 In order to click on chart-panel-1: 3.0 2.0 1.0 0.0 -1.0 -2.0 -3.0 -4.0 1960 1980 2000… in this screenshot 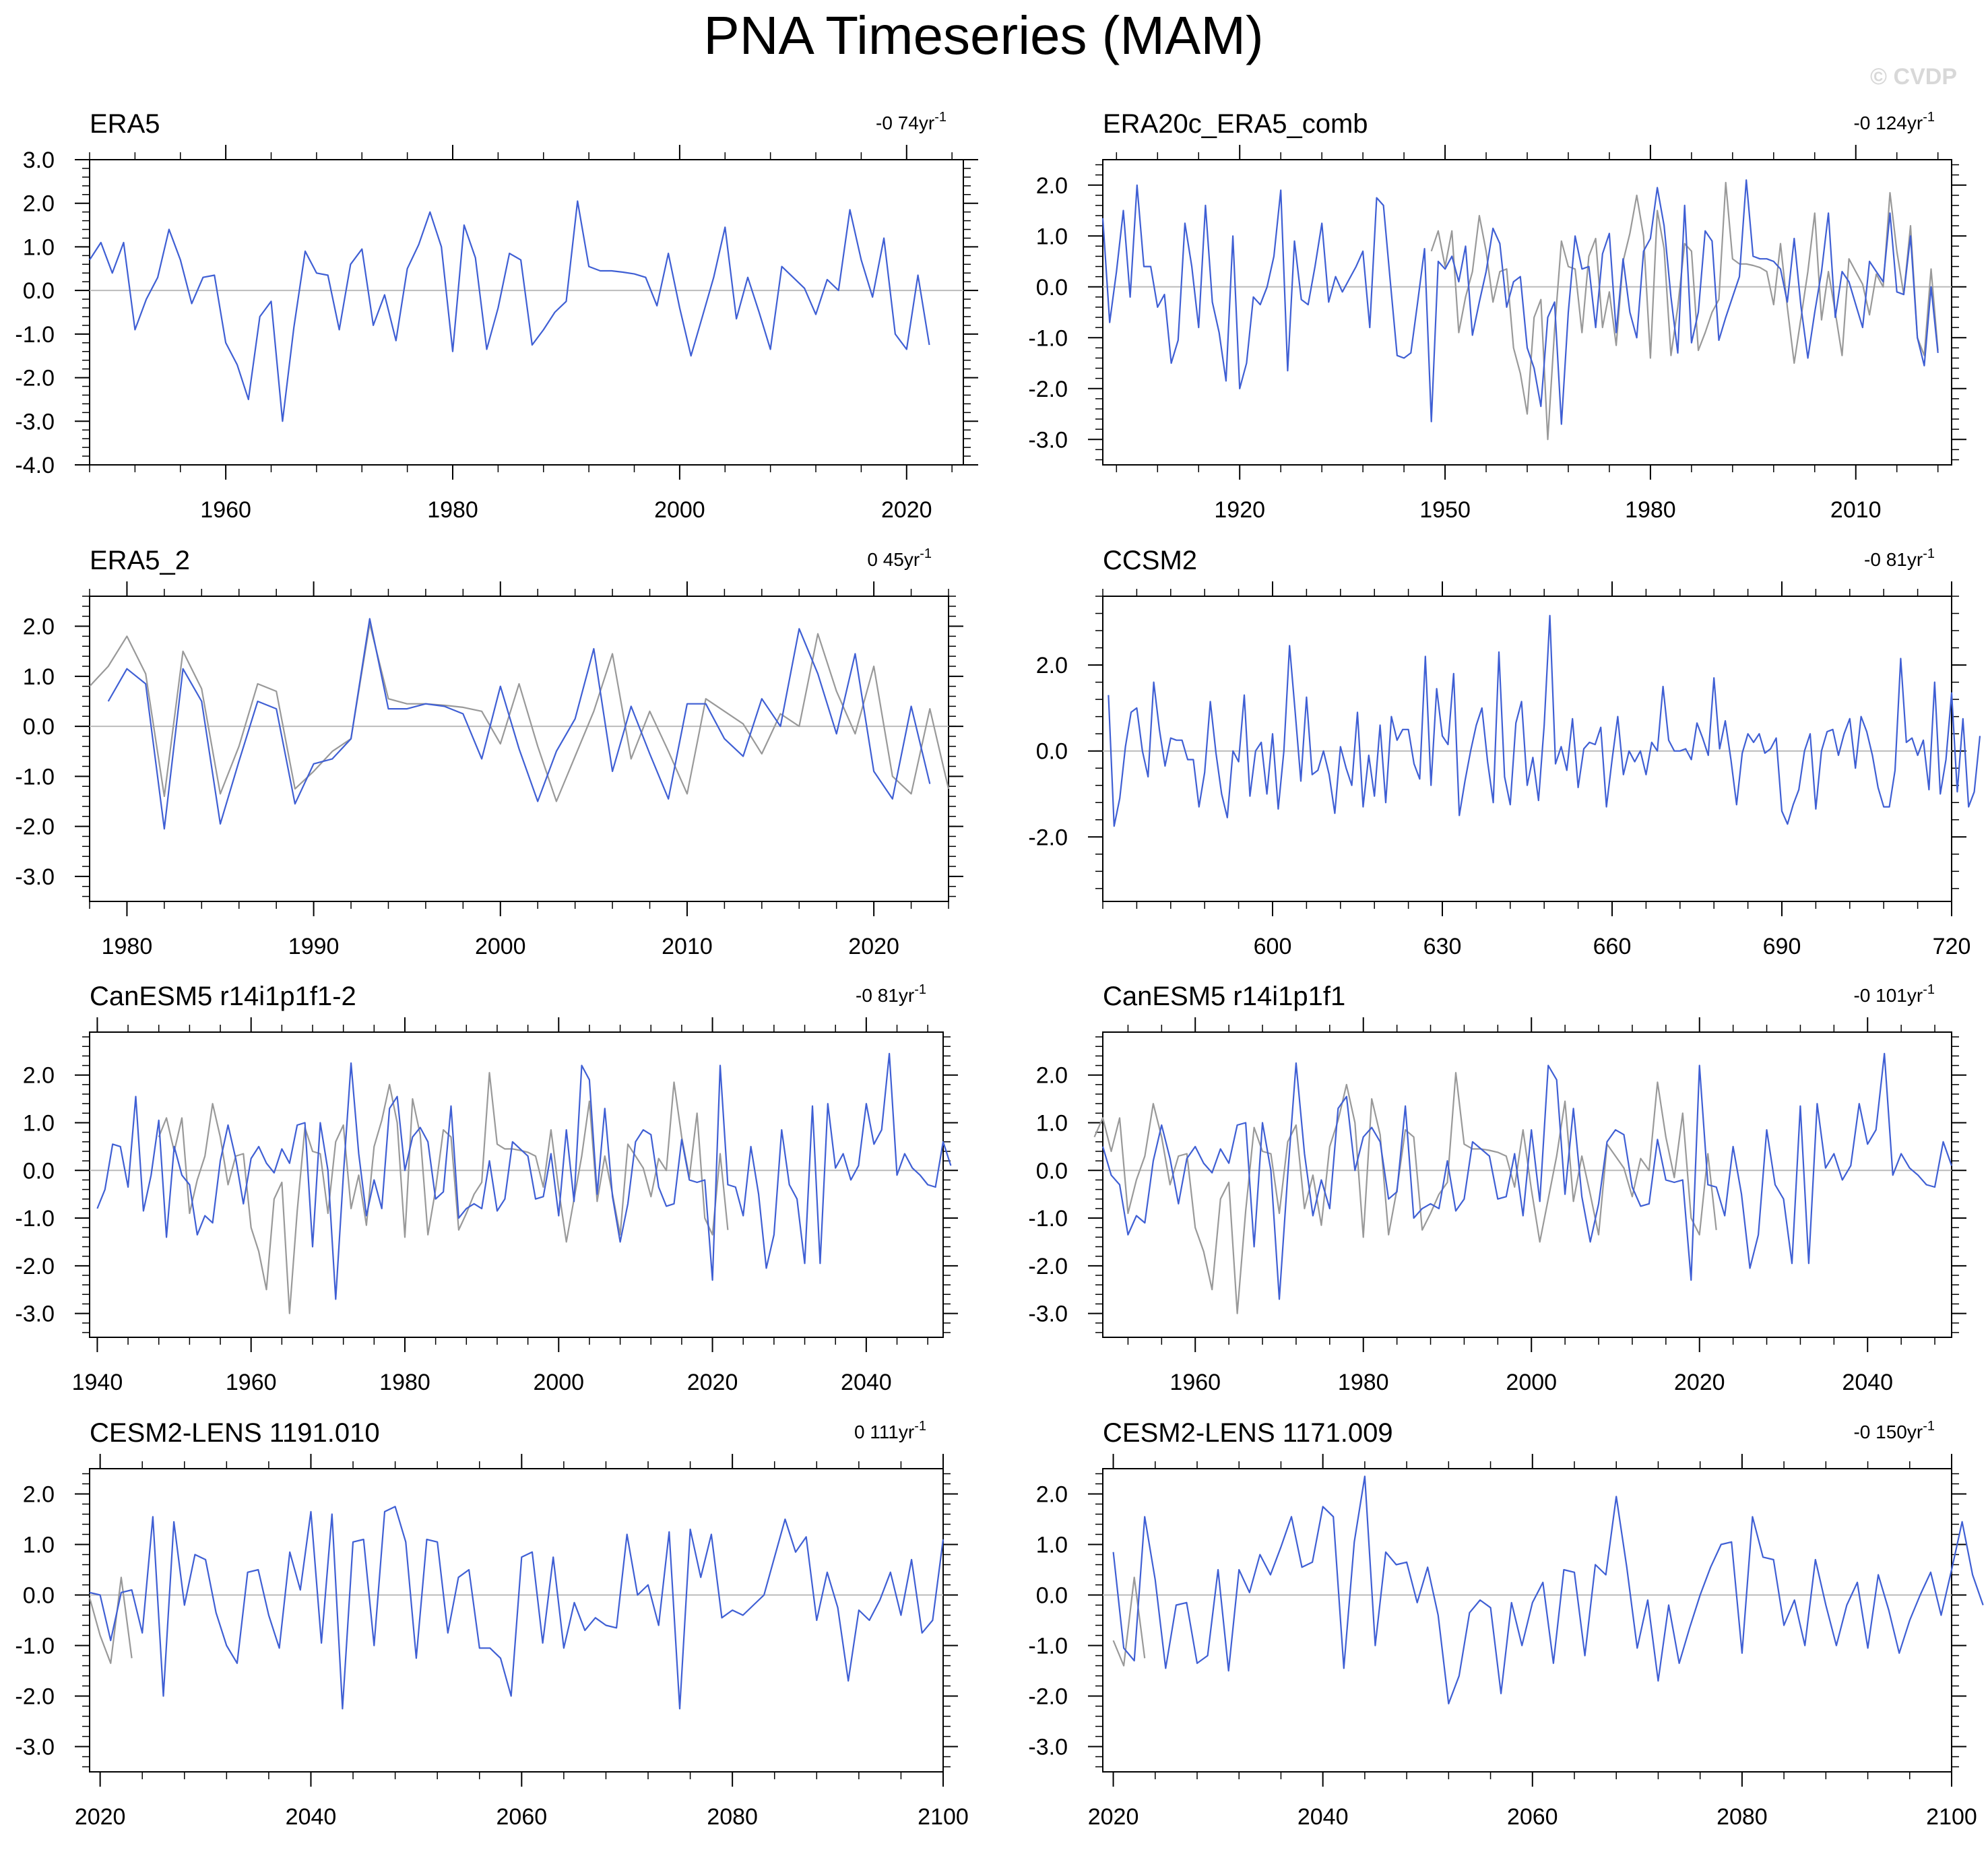, I will do `click(496, 316)`.